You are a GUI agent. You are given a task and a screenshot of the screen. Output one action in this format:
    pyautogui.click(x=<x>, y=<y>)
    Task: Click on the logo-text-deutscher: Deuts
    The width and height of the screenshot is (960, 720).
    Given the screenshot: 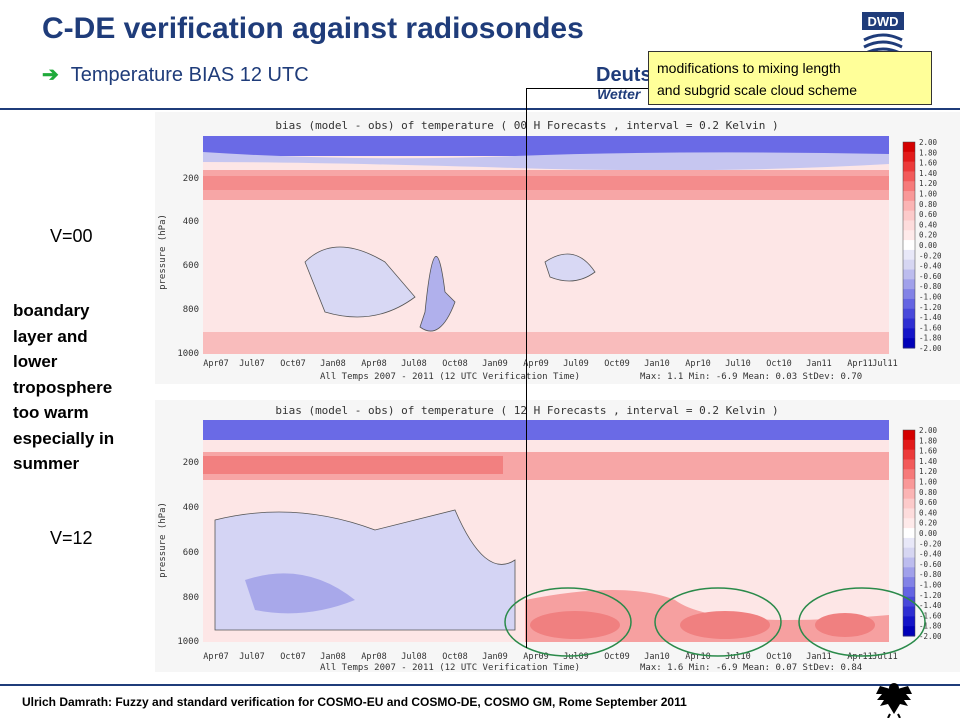 What is the action you would take?
    pyautogui.click(x=624, y=75)
    